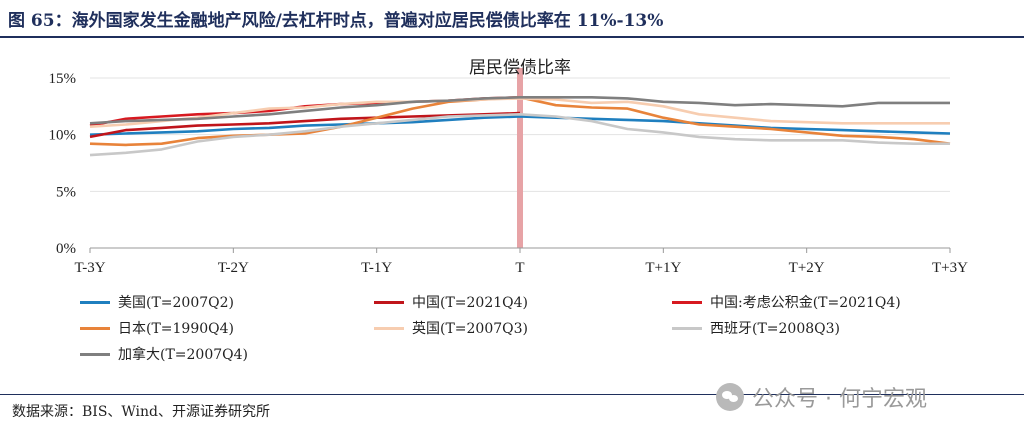  I want to click on x-tick-label: T-2Y, so click(233, 268).